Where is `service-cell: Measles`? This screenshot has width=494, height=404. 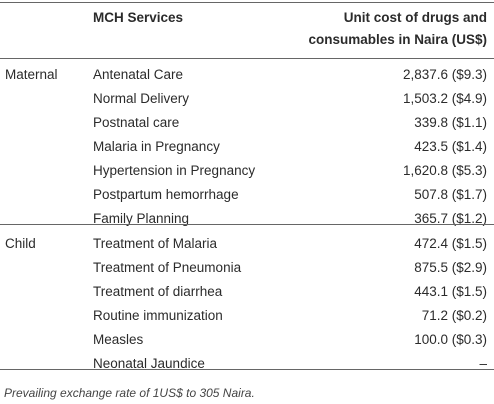 service-cell: Measles is located at coordinates (118, 339).